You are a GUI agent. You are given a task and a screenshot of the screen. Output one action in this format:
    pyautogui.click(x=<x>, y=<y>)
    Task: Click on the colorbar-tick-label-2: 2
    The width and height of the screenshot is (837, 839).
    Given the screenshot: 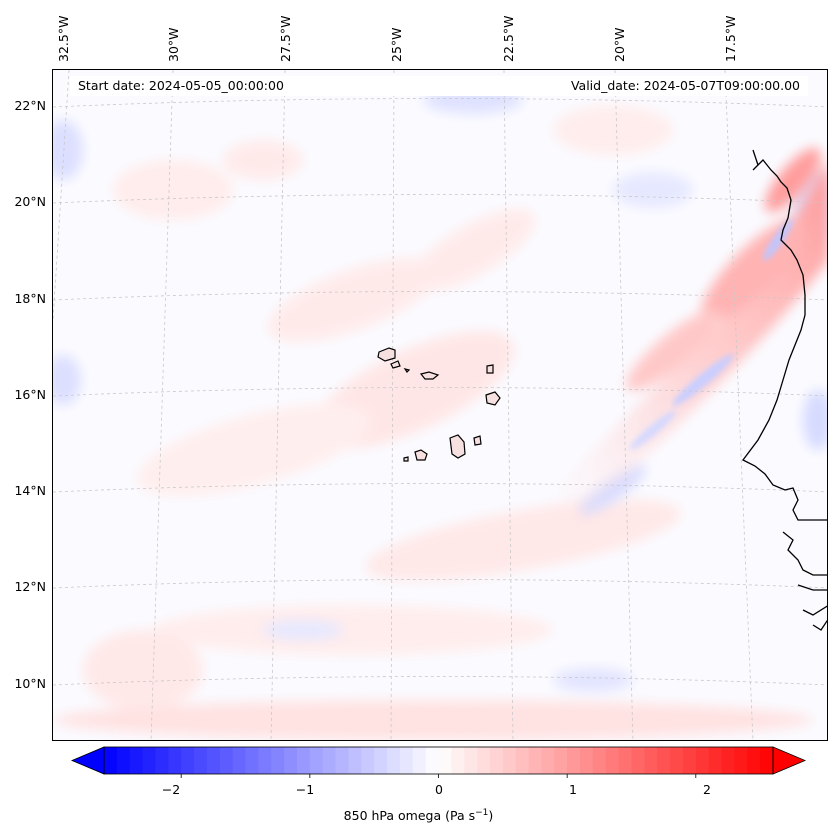 What is the action you would take?
    pyautogui.click(x=707, y=789)
    